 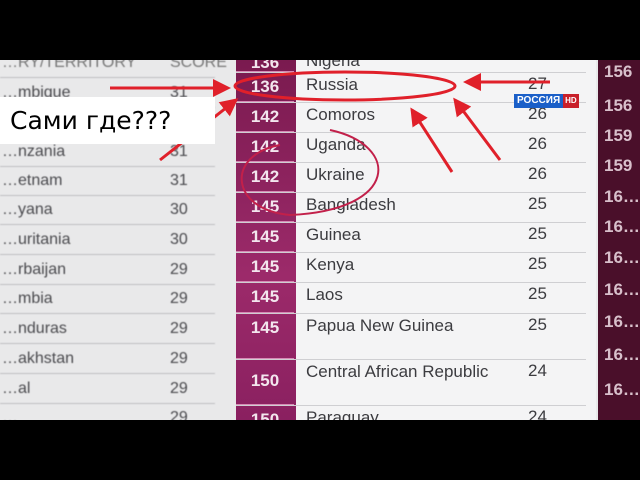 What do you see at coordinates (38, 358) in the screenshot?
I see `country-name: …akhstan` at bounding box center [38, 358].